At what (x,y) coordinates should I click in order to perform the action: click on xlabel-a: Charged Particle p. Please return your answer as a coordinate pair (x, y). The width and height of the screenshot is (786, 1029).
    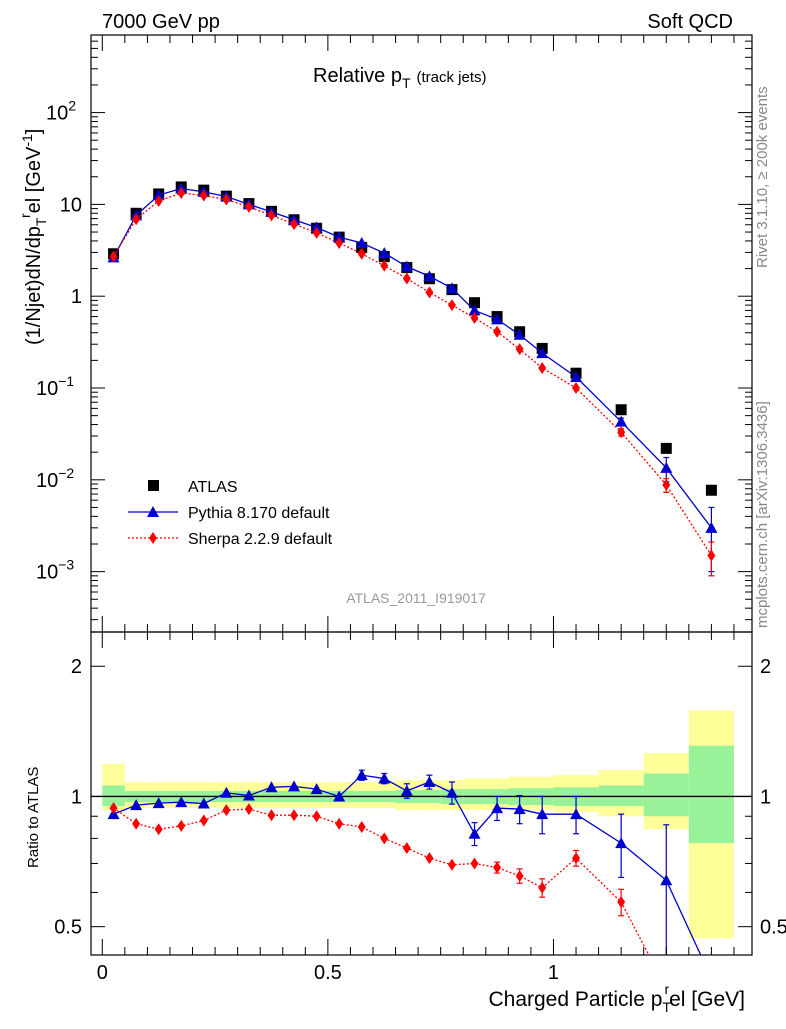
    Looking at the image, I should click on (575, 999).